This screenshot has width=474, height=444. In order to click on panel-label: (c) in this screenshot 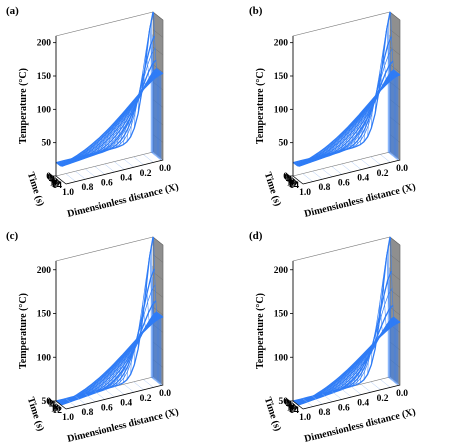, I will do `click(12, 236)`.